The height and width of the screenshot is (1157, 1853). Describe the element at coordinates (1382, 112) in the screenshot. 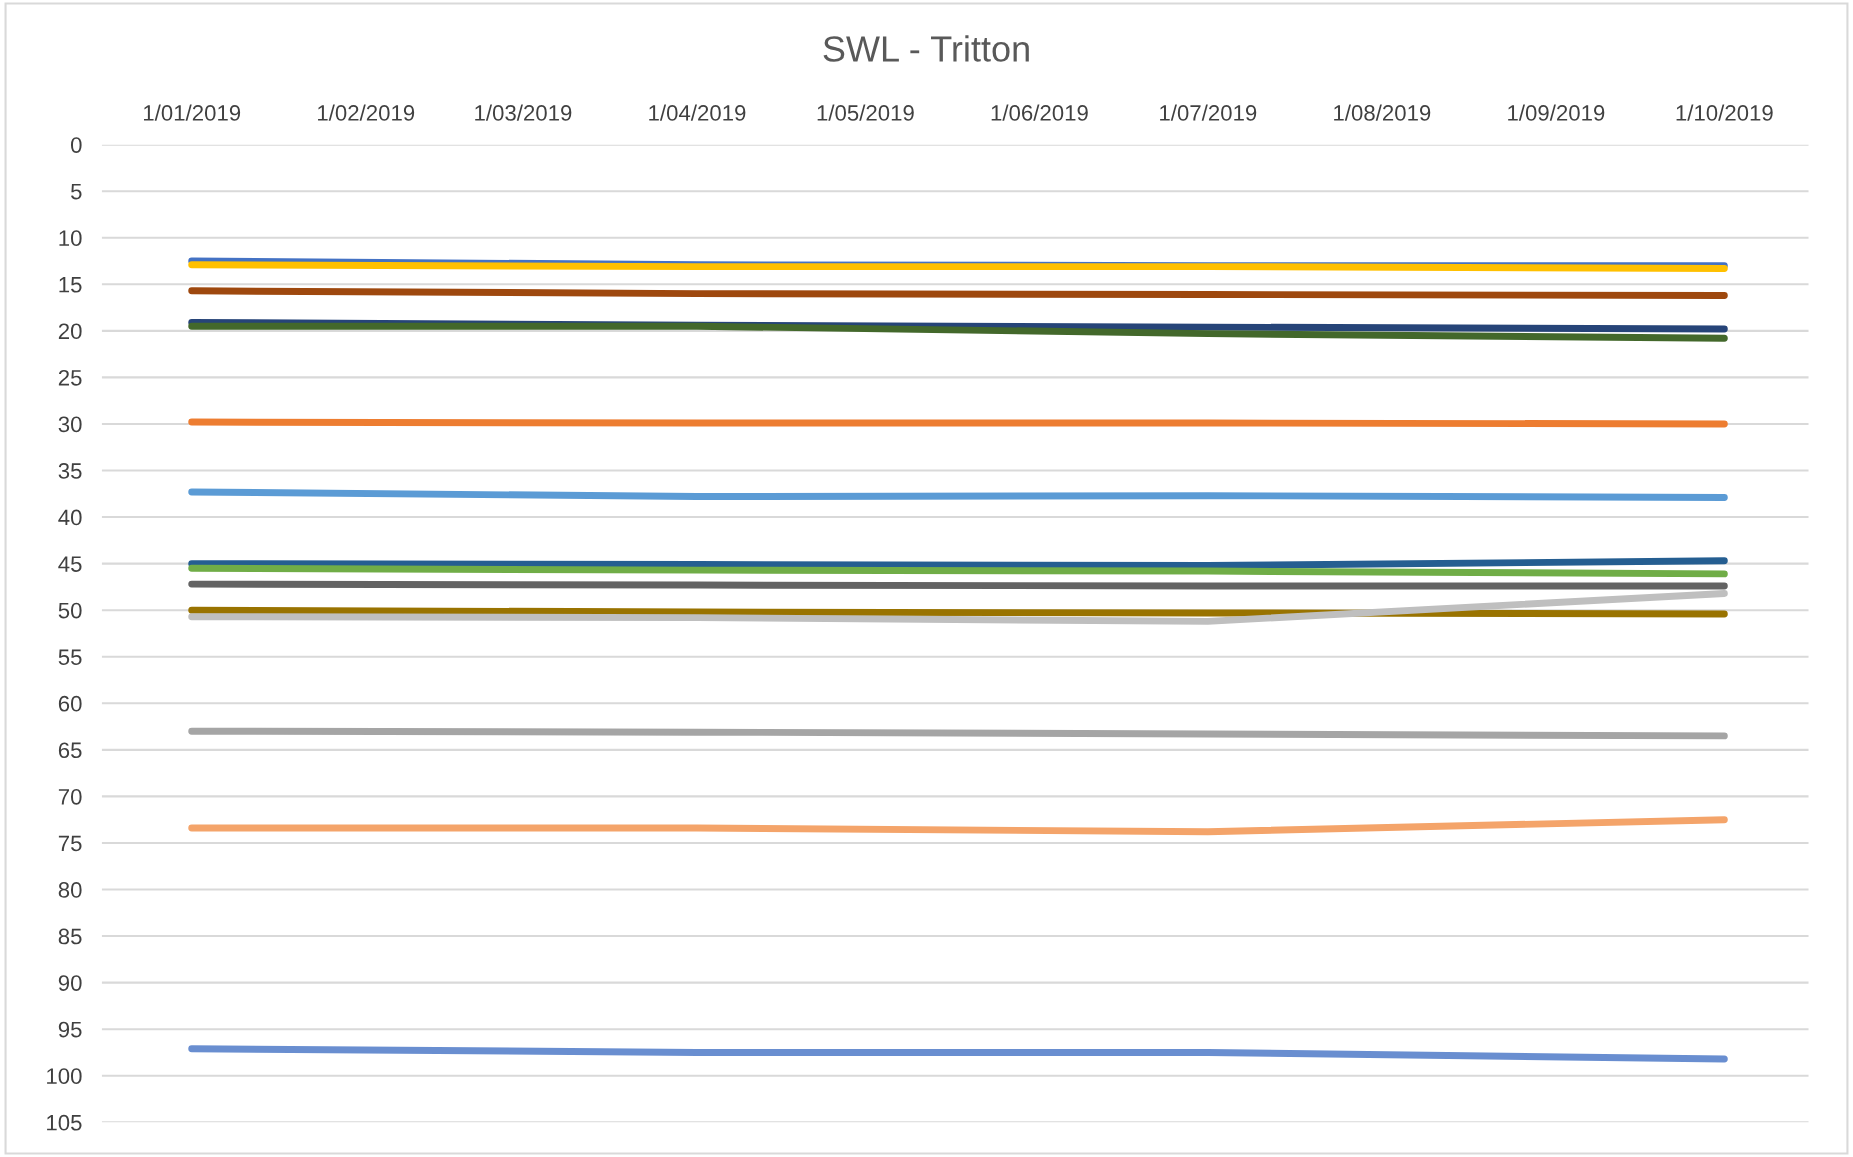

I see `x-tick-label: 1/08/2019` at that location.